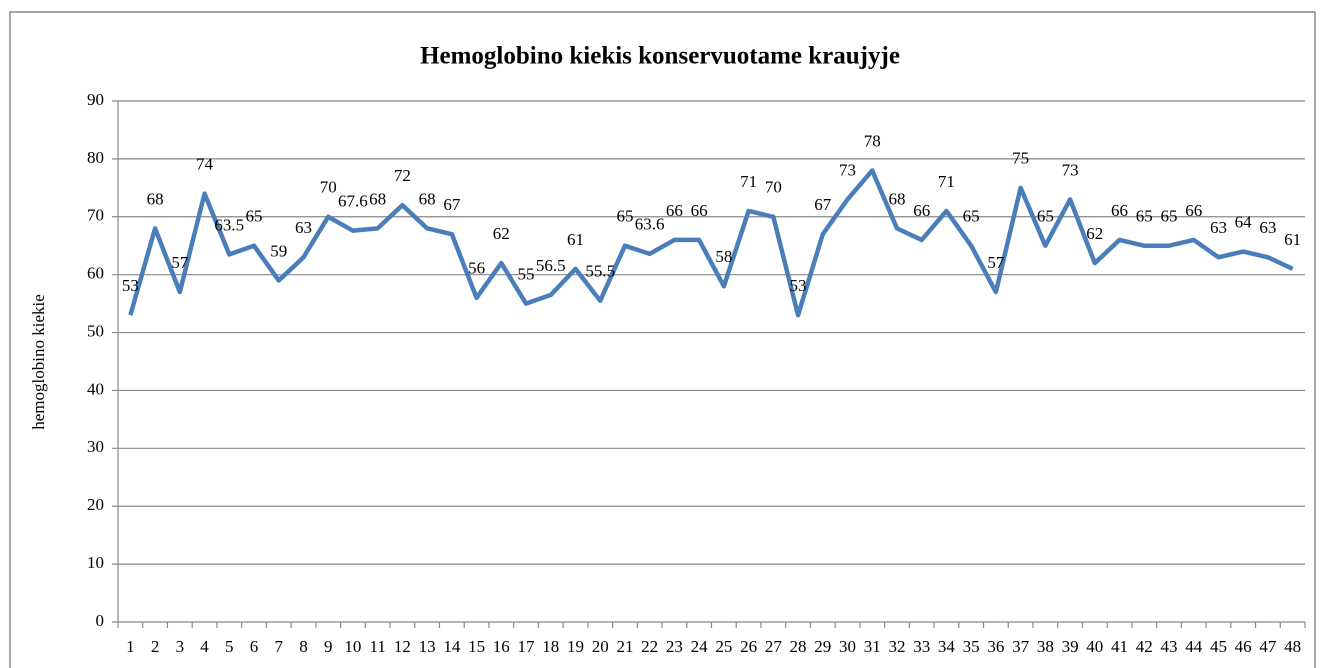 Image resolution: width=1321 pixels, height=668 pixels. Describe the element at coordinates (95, 215) in the screenshot. I see `y-tick-label: 70` at that location.